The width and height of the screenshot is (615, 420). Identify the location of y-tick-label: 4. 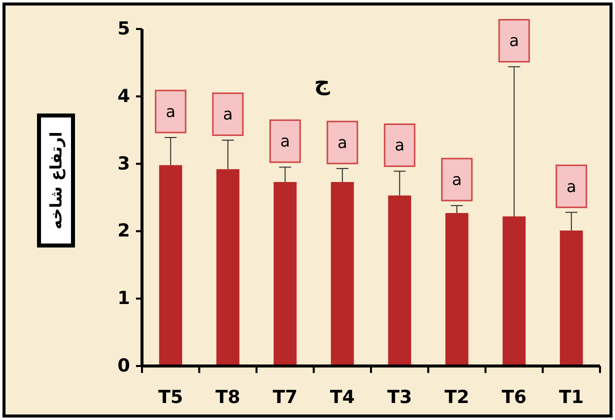
(123, 96).